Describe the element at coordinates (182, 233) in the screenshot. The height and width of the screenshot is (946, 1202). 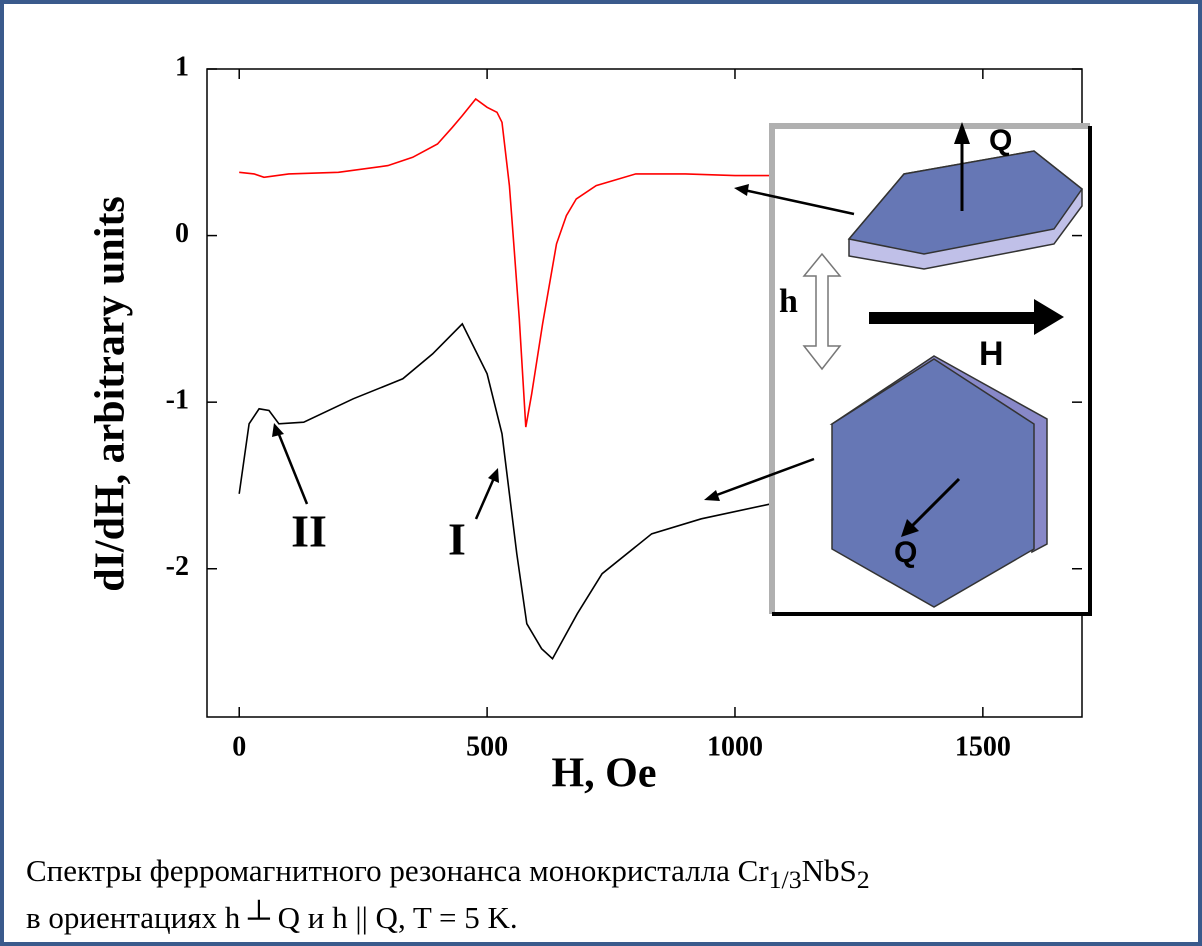
I see `y-tick-label: 0` at that location.